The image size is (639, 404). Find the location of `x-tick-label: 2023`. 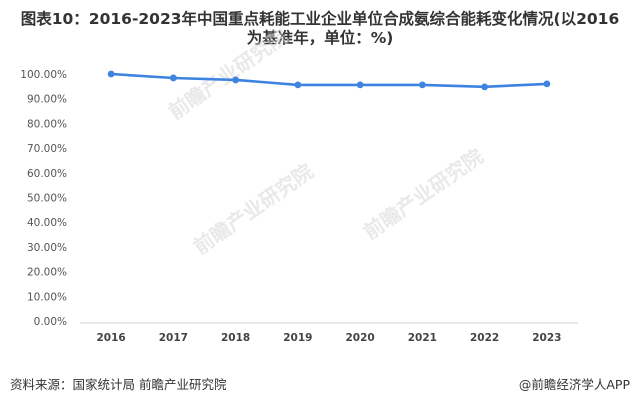

x-tick-label: 2023 is located at coordinates (546, 338).